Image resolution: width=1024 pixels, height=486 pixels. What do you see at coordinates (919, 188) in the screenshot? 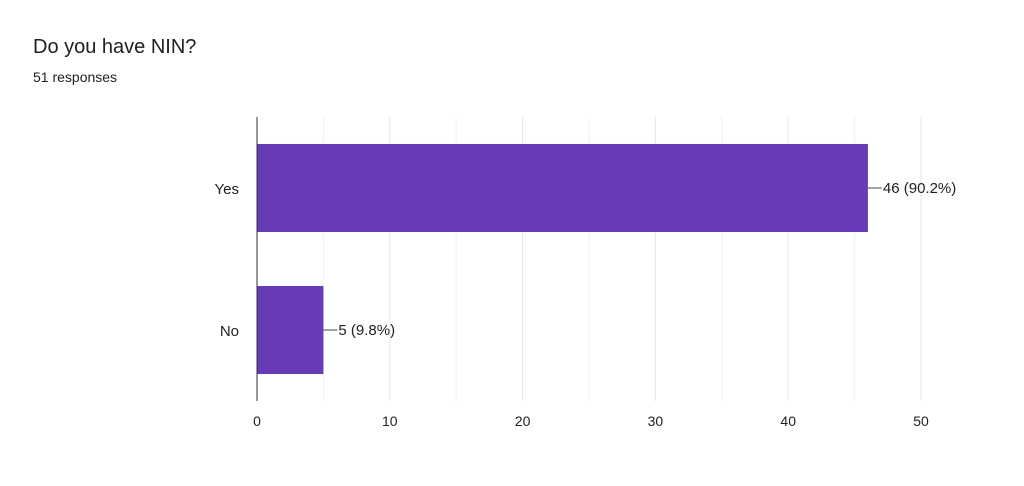
I see `data-label: 46 (90.2%)` at bounding box center [919, 188].